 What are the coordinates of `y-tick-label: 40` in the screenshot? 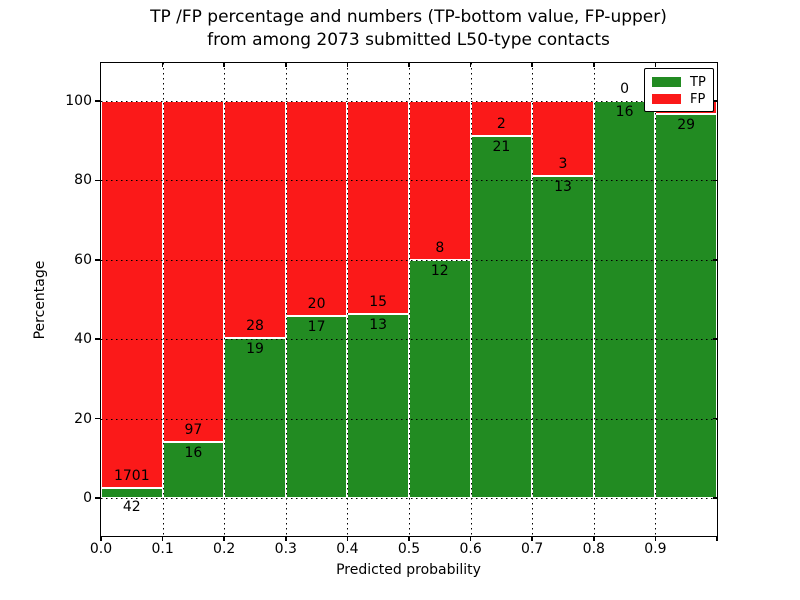 It's located at (83, 339).